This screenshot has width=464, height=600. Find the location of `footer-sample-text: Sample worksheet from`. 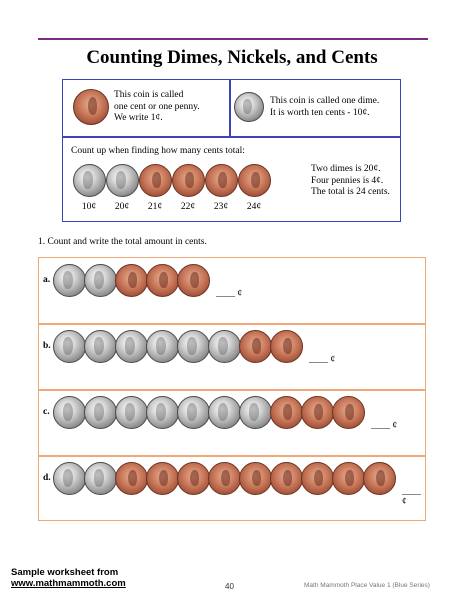

footer-sample-text: Sample worksheet from is located at coordinates (65, 572).